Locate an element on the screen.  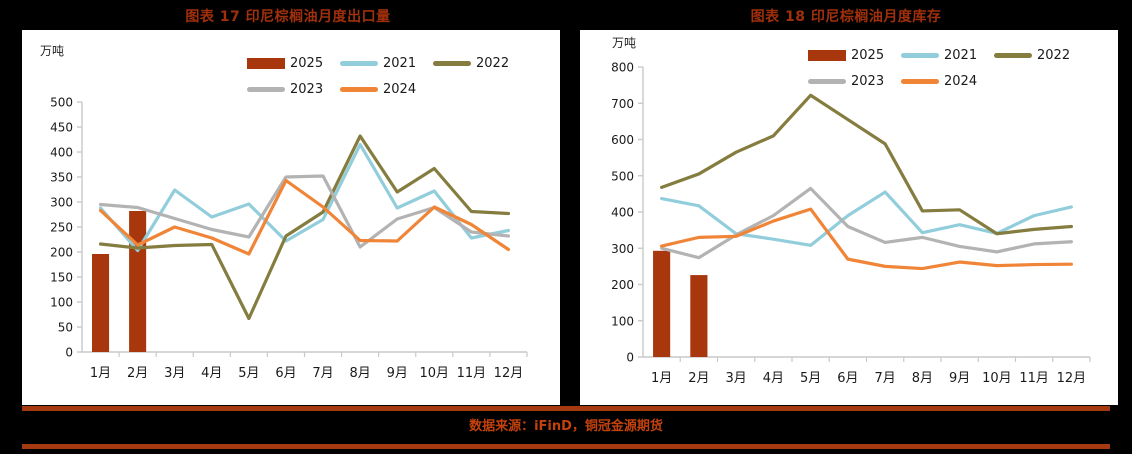
y-axis-unit-label-export: 万吨 is located at coordinates (52, 51).